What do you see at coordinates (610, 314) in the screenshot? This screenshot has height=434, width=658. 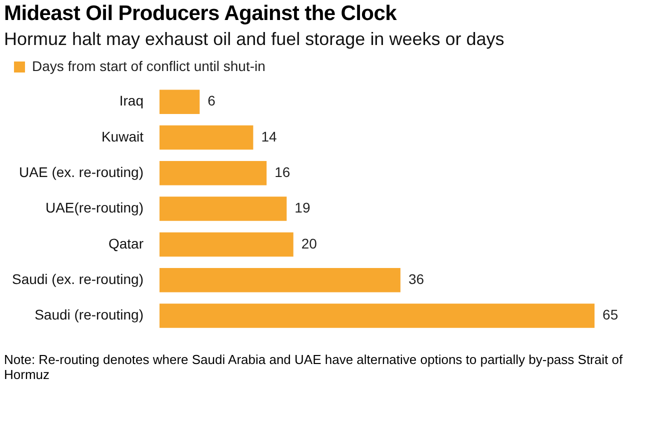 I see `data-label: 65` at bounding box center [610, 314].